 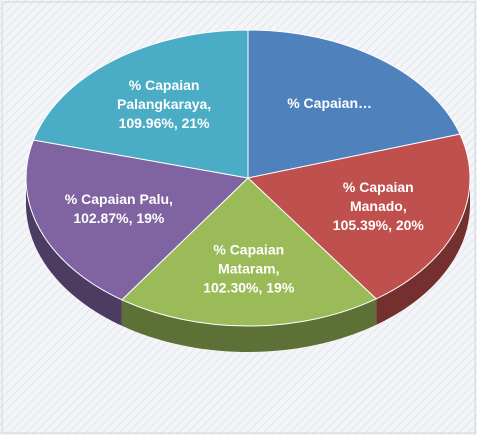 I want to click on data-label: 102.30%, 19%, so click(x=249, y=287).